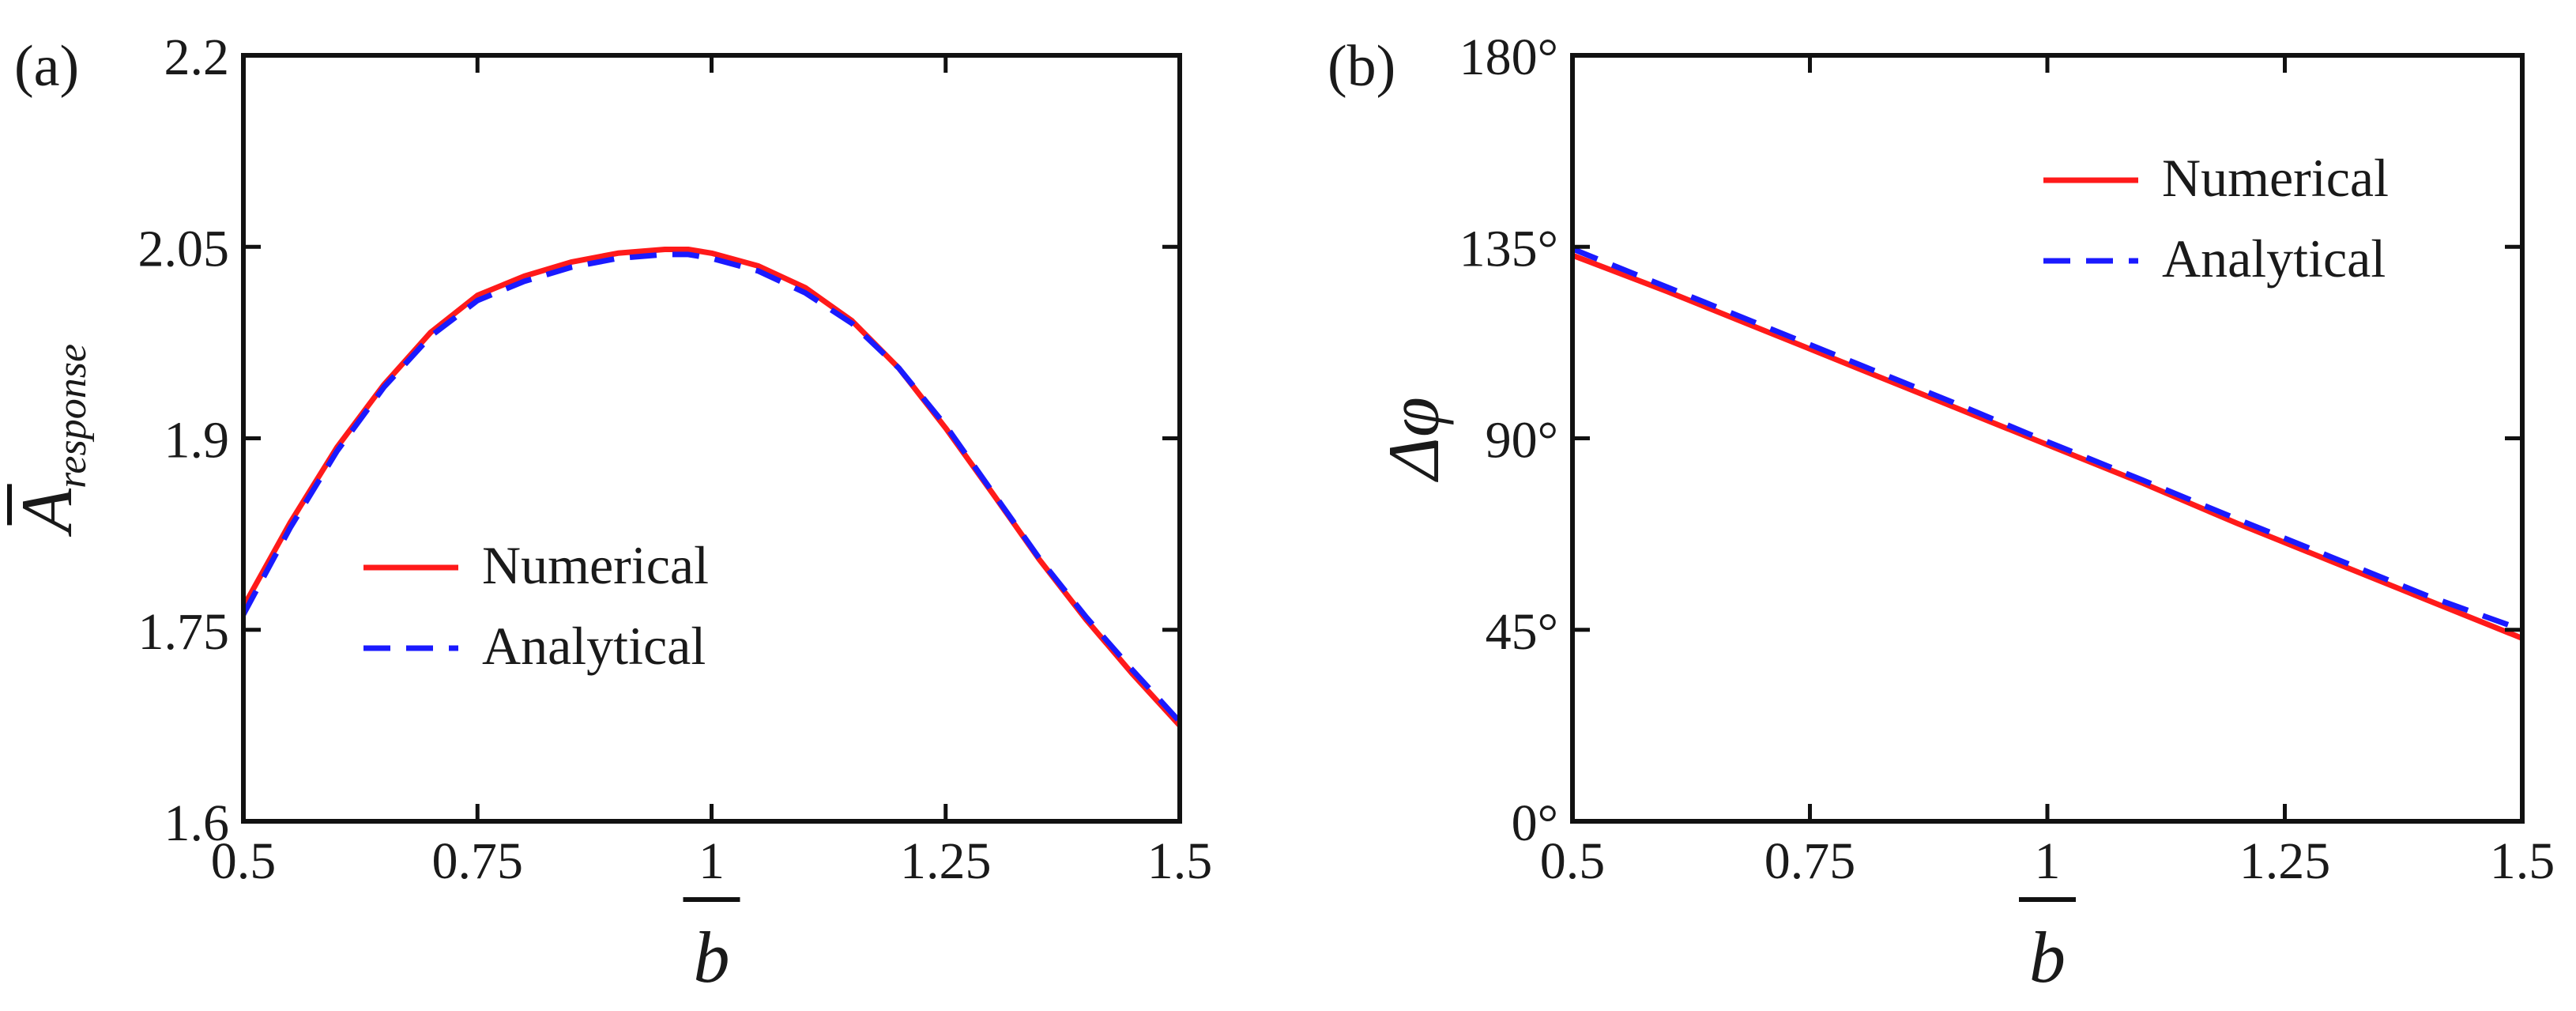 The height and width of the screenshot is (1011, 2576). I want to click on y-axis-title: Δφ, so click(1413, 440).